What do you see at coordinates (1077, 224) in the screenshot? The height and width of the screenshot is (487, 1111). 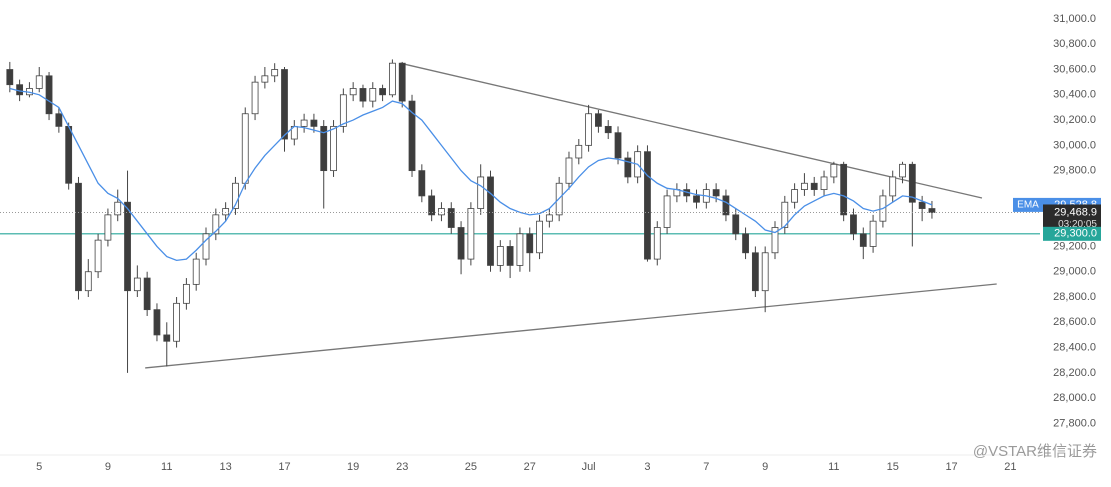 I see `countdown: 03:20:05` at bounding box center [1077, 224].